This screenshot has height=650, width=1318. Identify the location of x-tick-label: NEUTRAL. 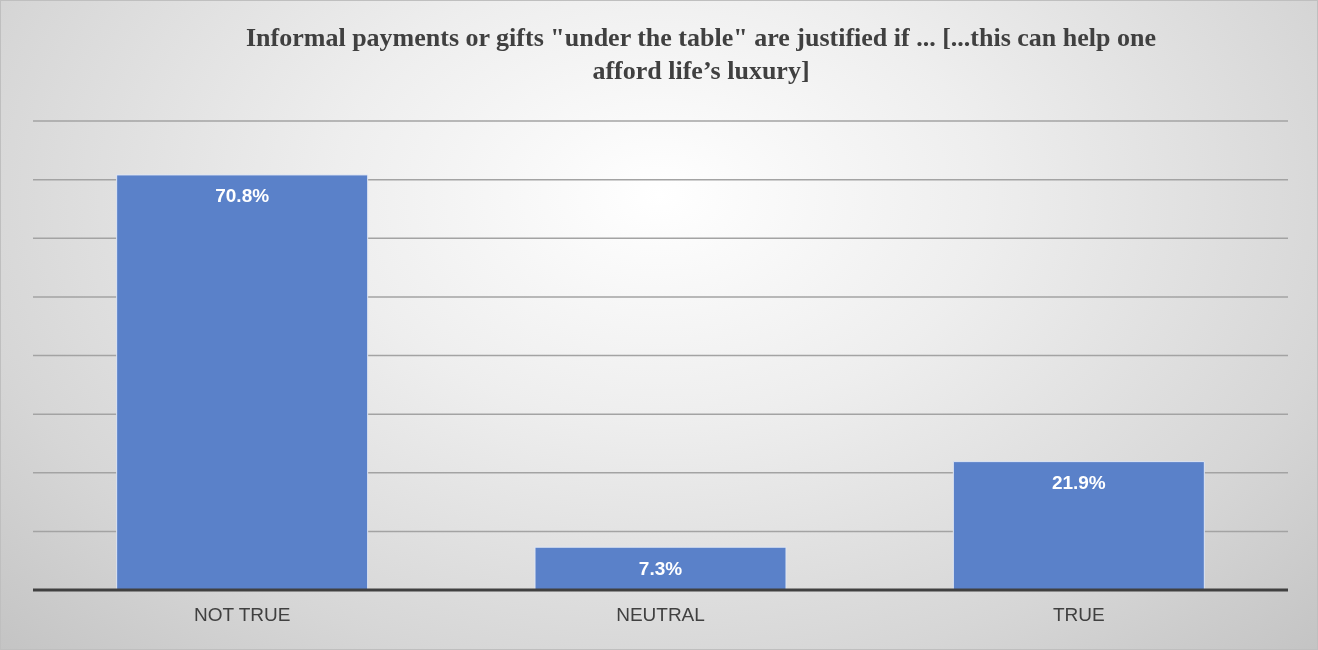
(660, 615).